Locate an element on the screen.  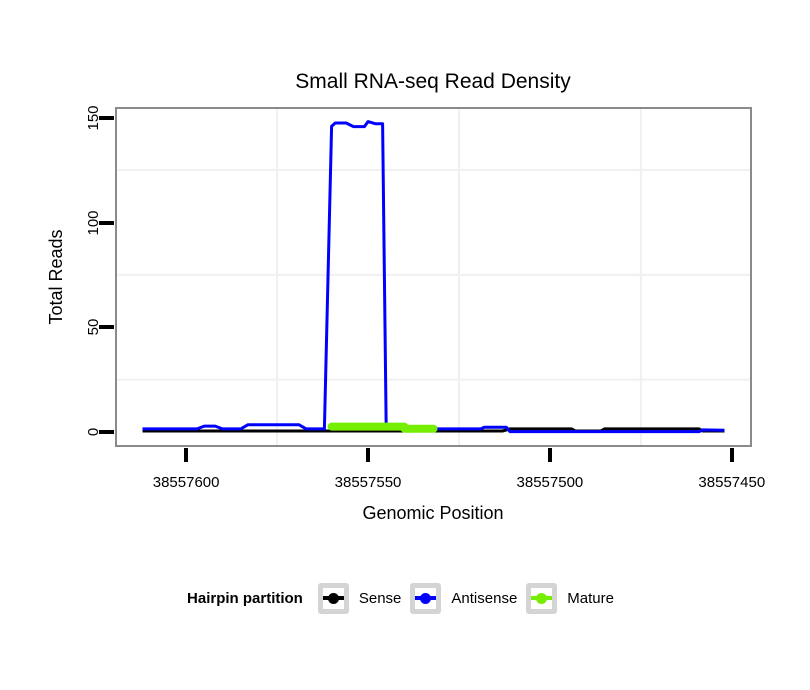
legend-item-mature: Mature is located at coordinates (570, 598).